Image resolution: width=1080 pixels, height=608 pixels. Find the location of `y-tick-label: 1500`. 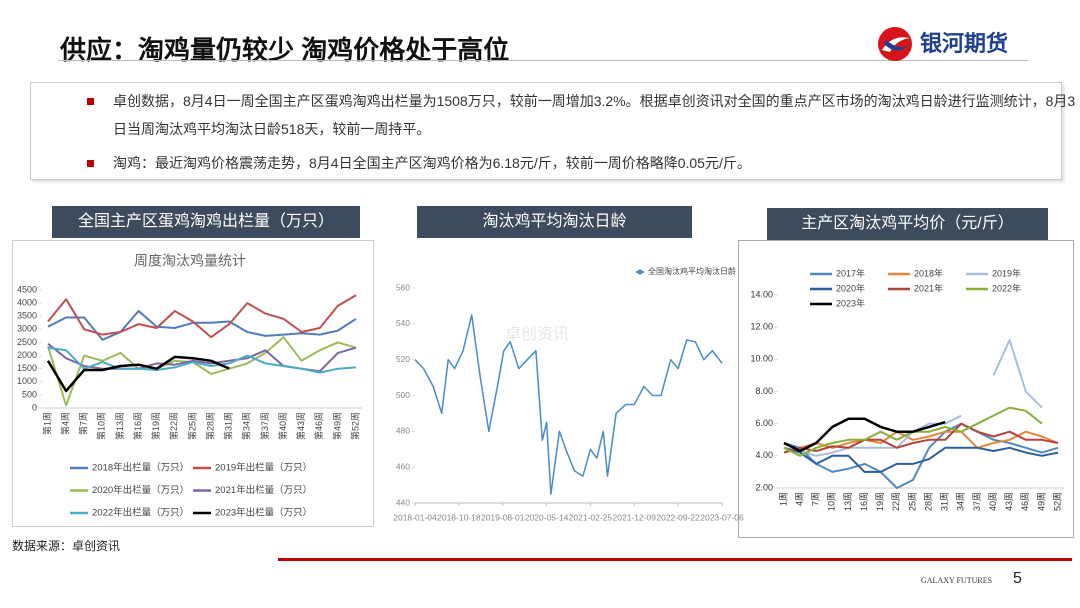

y-tick-label: 1500 is located at coordinates (27, 368).